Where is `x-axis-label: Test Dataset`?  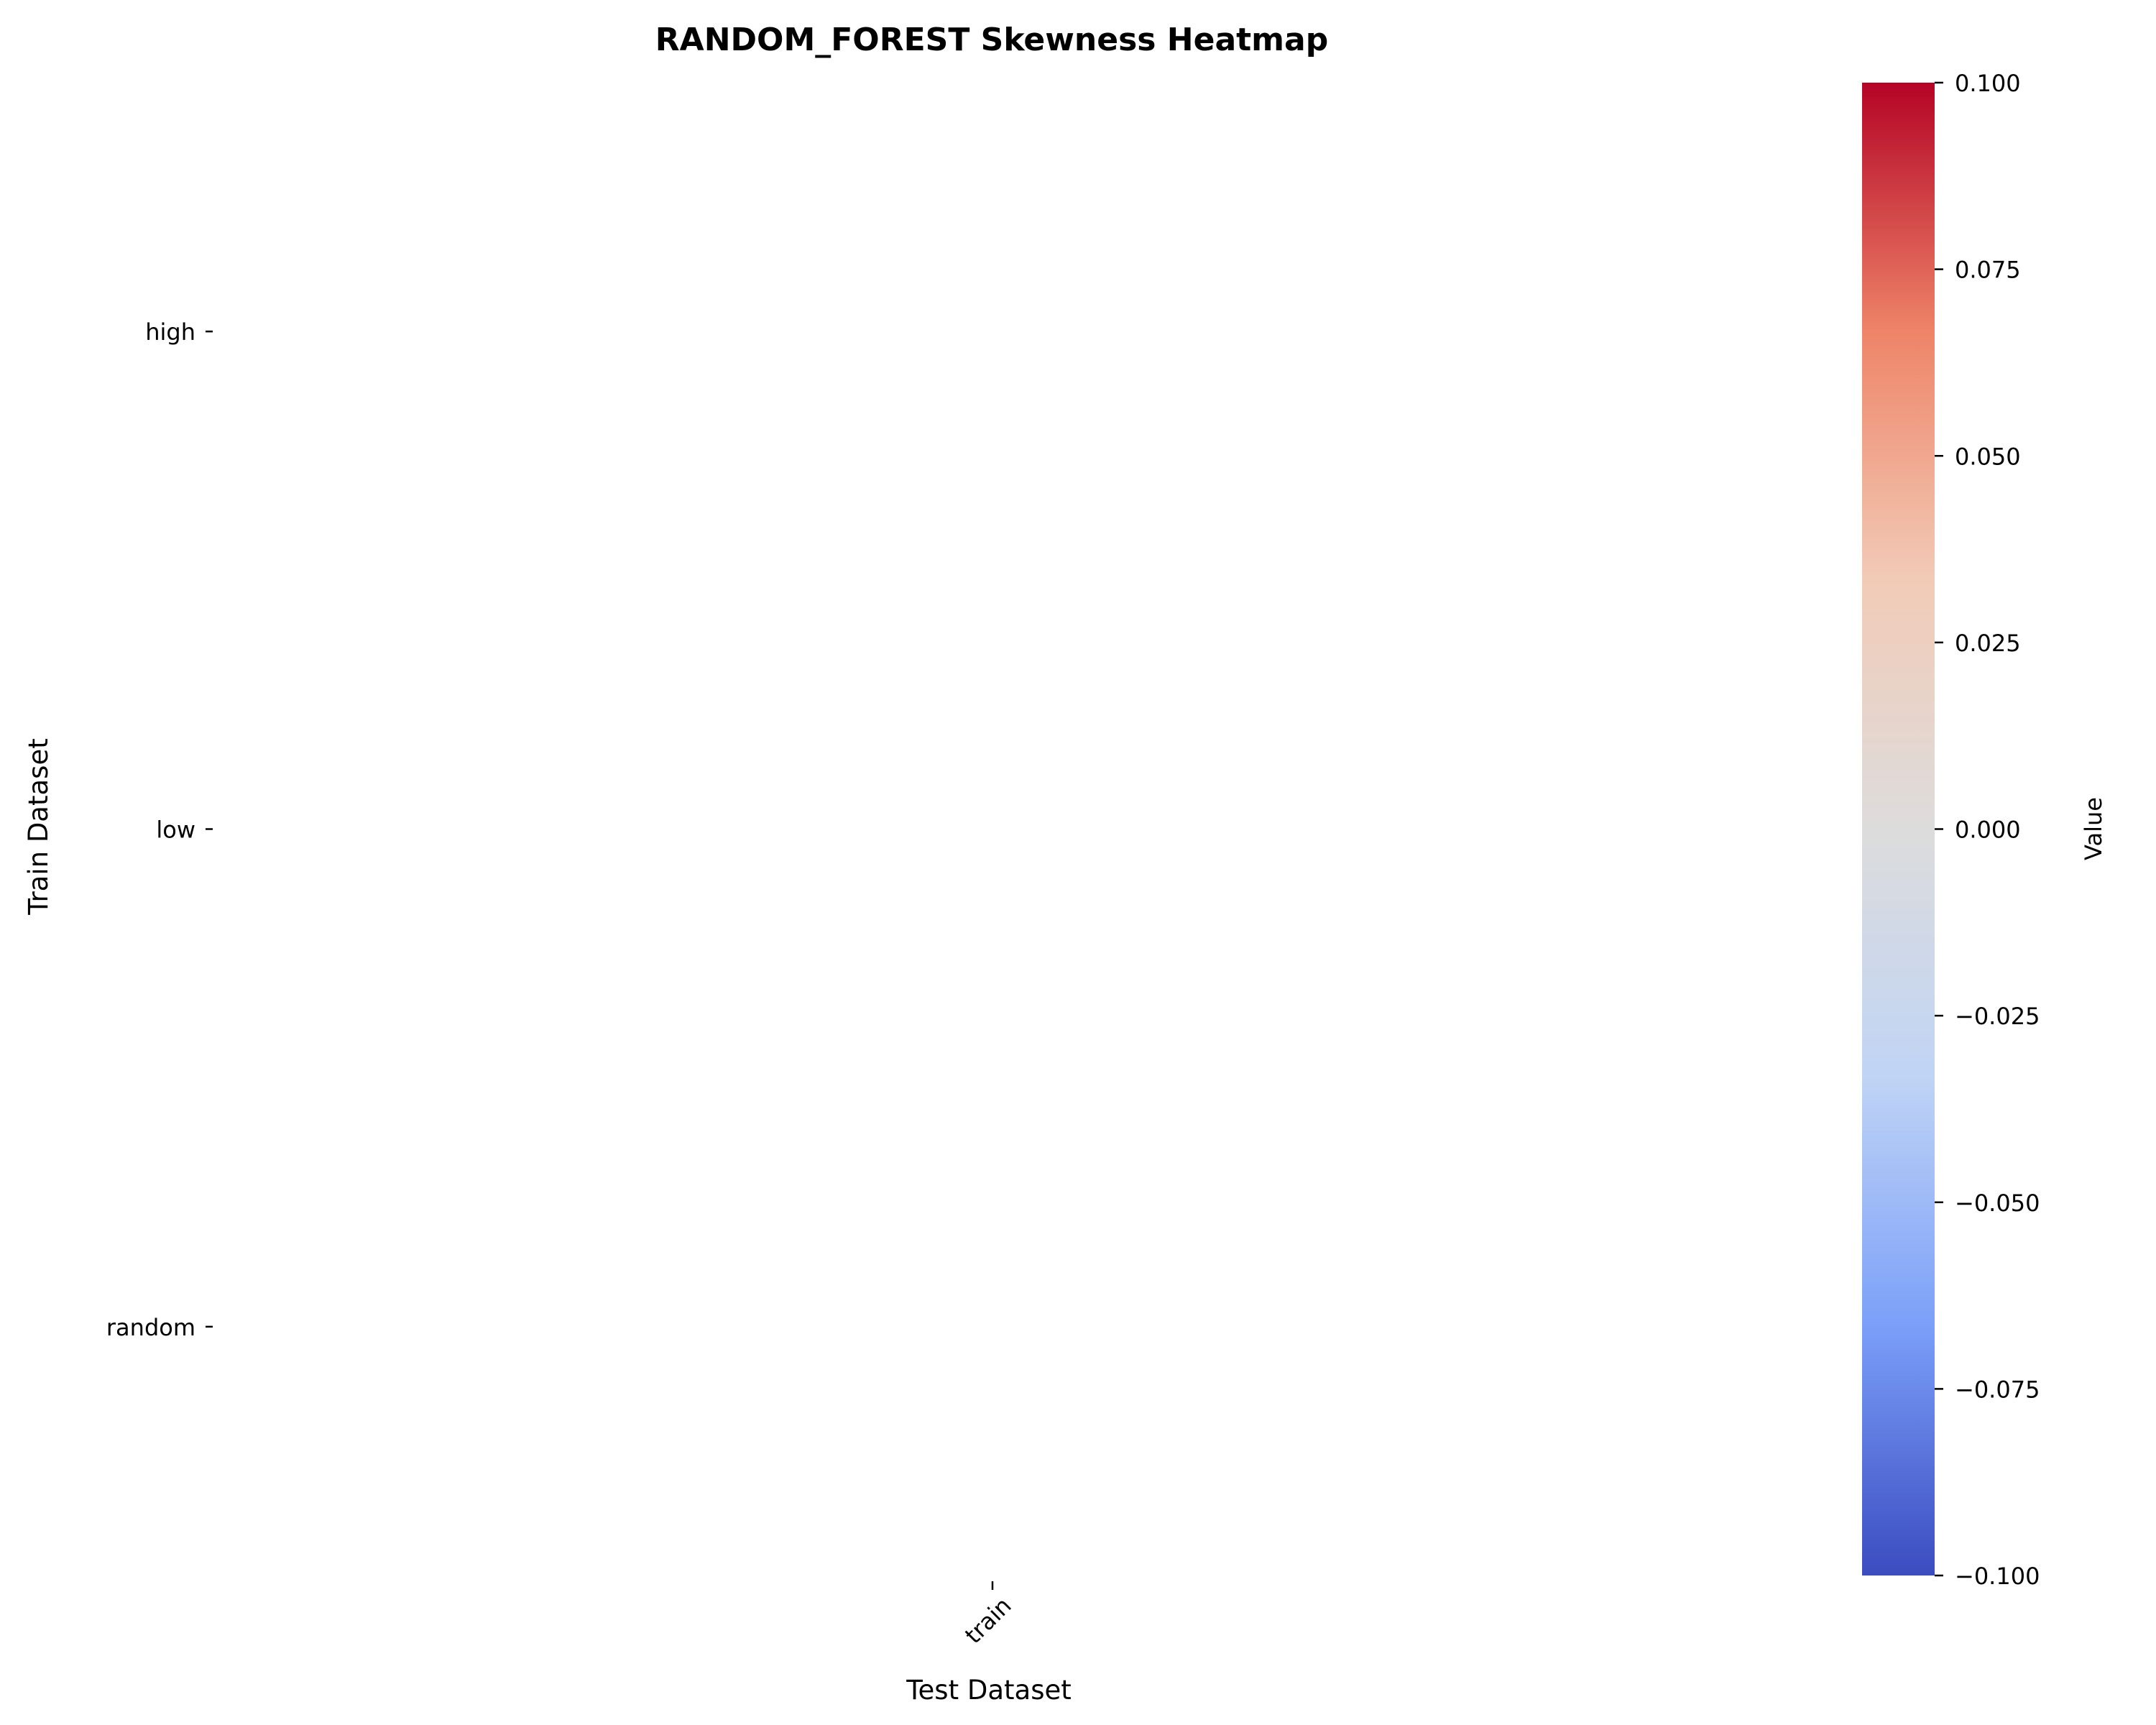 x-axis-label: Test Dataset is located at coordinates (989, 1690).